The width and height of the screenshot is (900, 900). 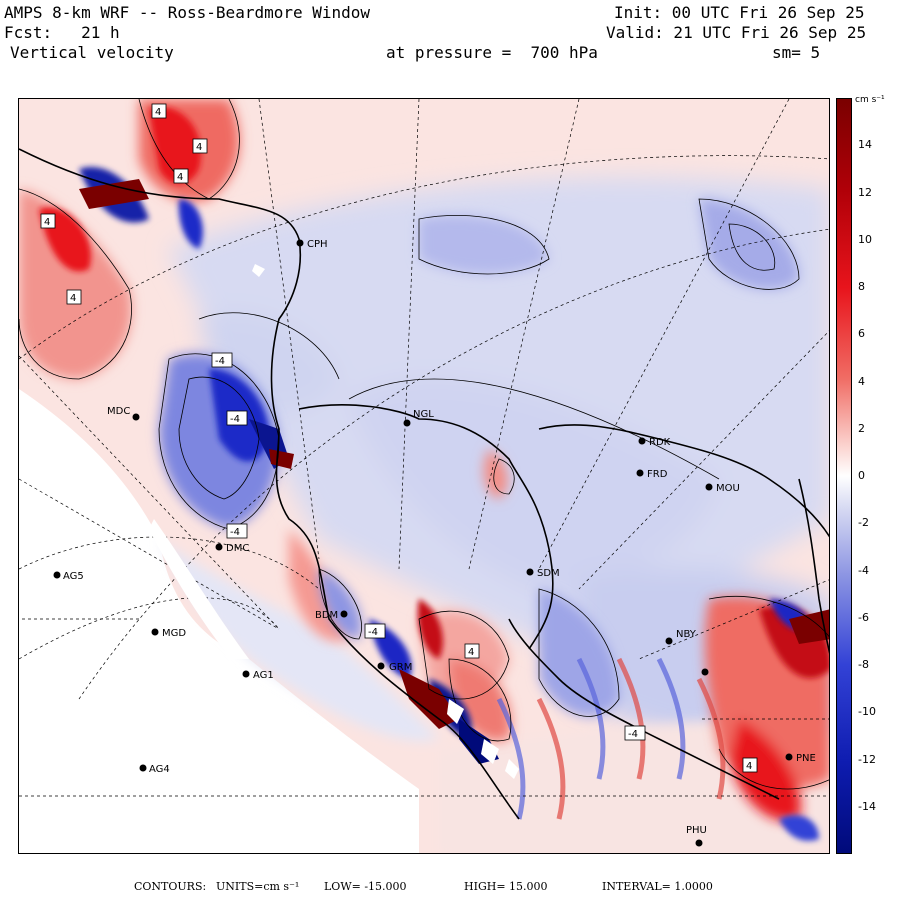 I want to click on gravity-wave-streaks, so click(x=611, y=738).